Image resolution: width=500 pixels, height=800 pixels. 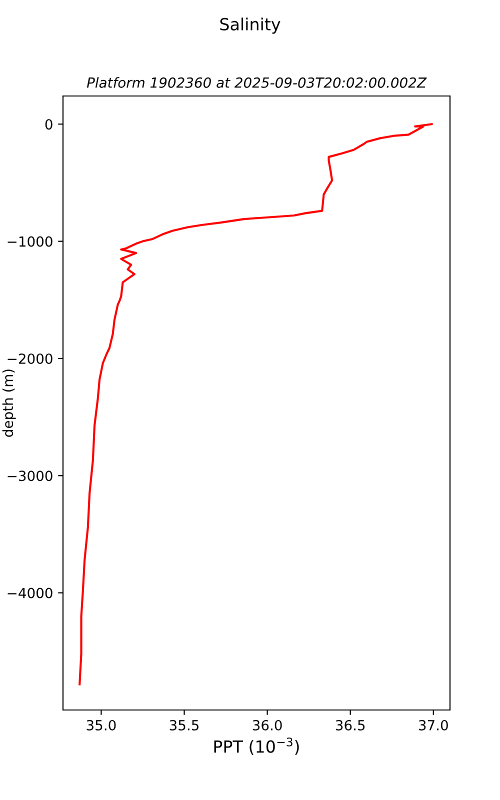 I want to click on y-tick-label: −1000, so click(x=30, y=241).